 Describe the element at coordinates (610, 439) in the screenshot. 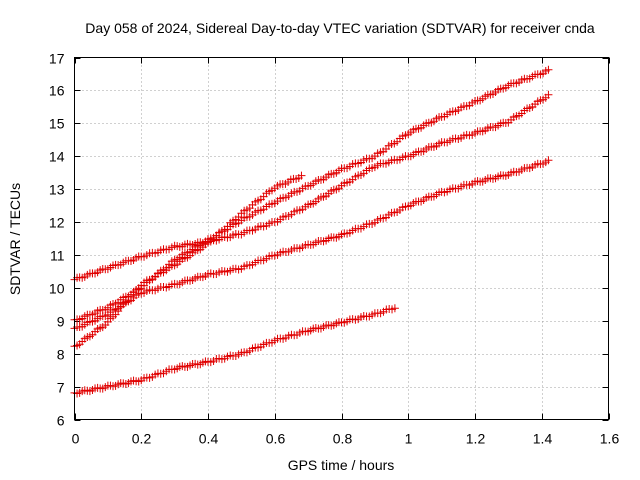

I see `x-tick-label: 1.6` at that location.